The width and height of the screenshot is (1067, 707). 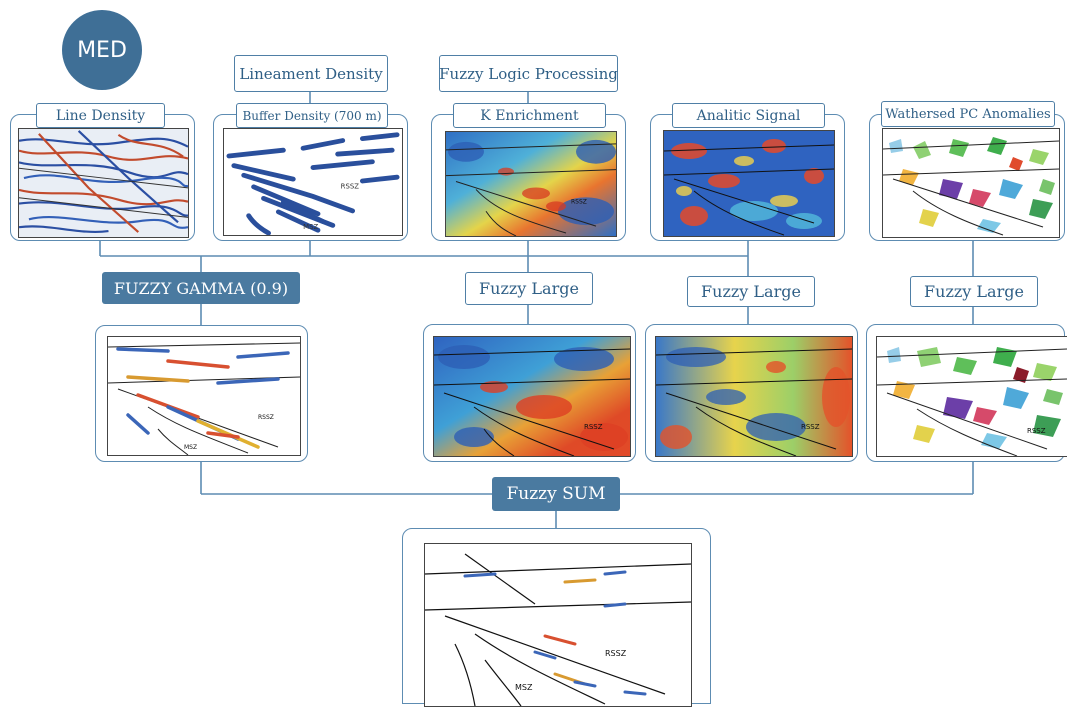 What do you see at coordinates (102, 50) in the screenshot?
I see `med-badge: MED` at bounding box center [102, 50].